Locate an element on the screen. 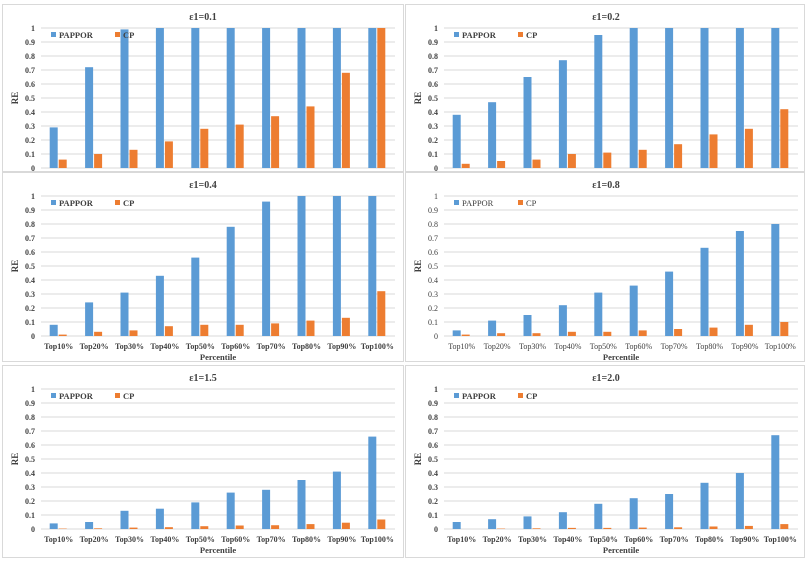  x-tick-label: Top20% is located at coordinates (497, 539).